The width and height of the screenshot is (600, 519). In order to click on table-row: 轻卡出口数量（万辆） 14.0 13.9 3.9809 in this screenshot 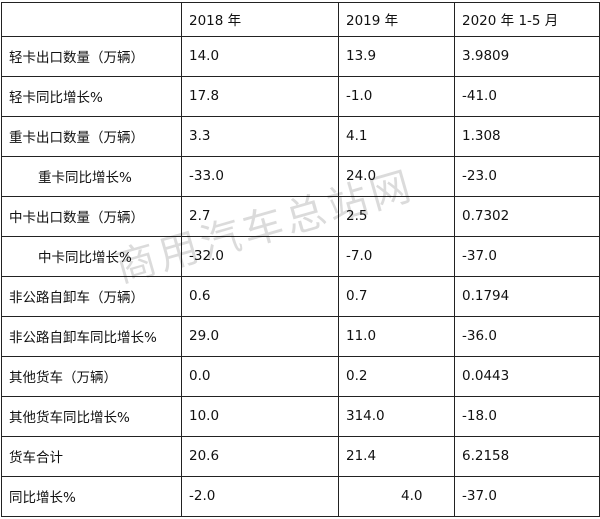, I will do `click(300, 56)`.